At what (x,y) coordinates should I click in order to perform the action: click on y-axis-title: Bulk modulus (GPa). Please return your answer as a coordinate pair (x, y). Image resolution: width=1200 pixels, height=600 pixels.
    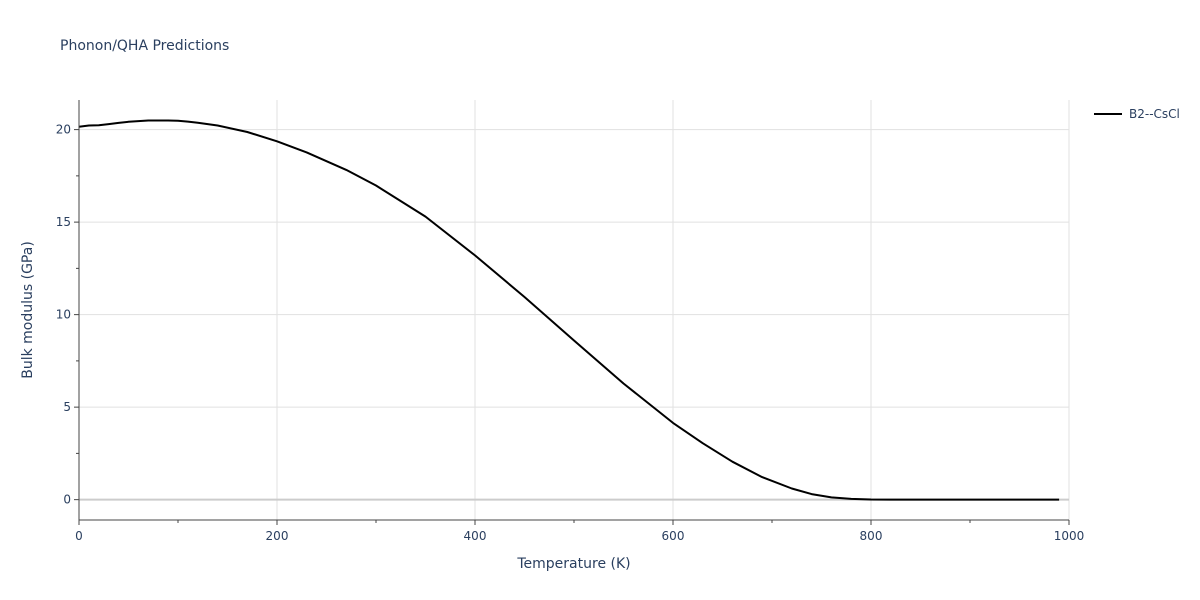
    Looking at the image, I should click on (28, 310).